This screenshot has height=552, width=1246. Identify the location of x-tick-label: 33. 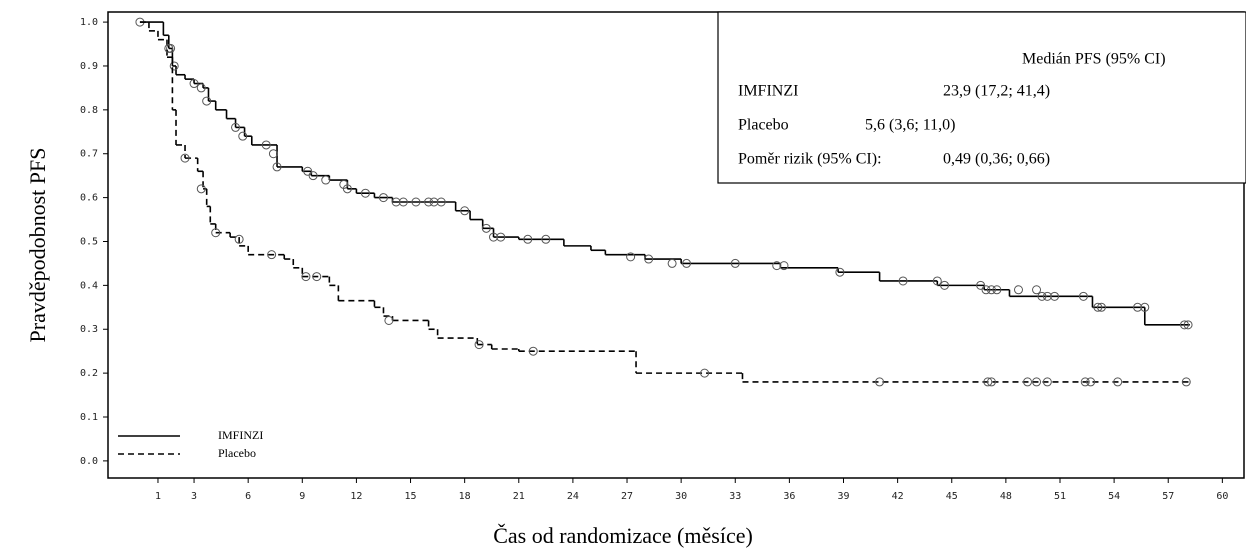
(735, 496).